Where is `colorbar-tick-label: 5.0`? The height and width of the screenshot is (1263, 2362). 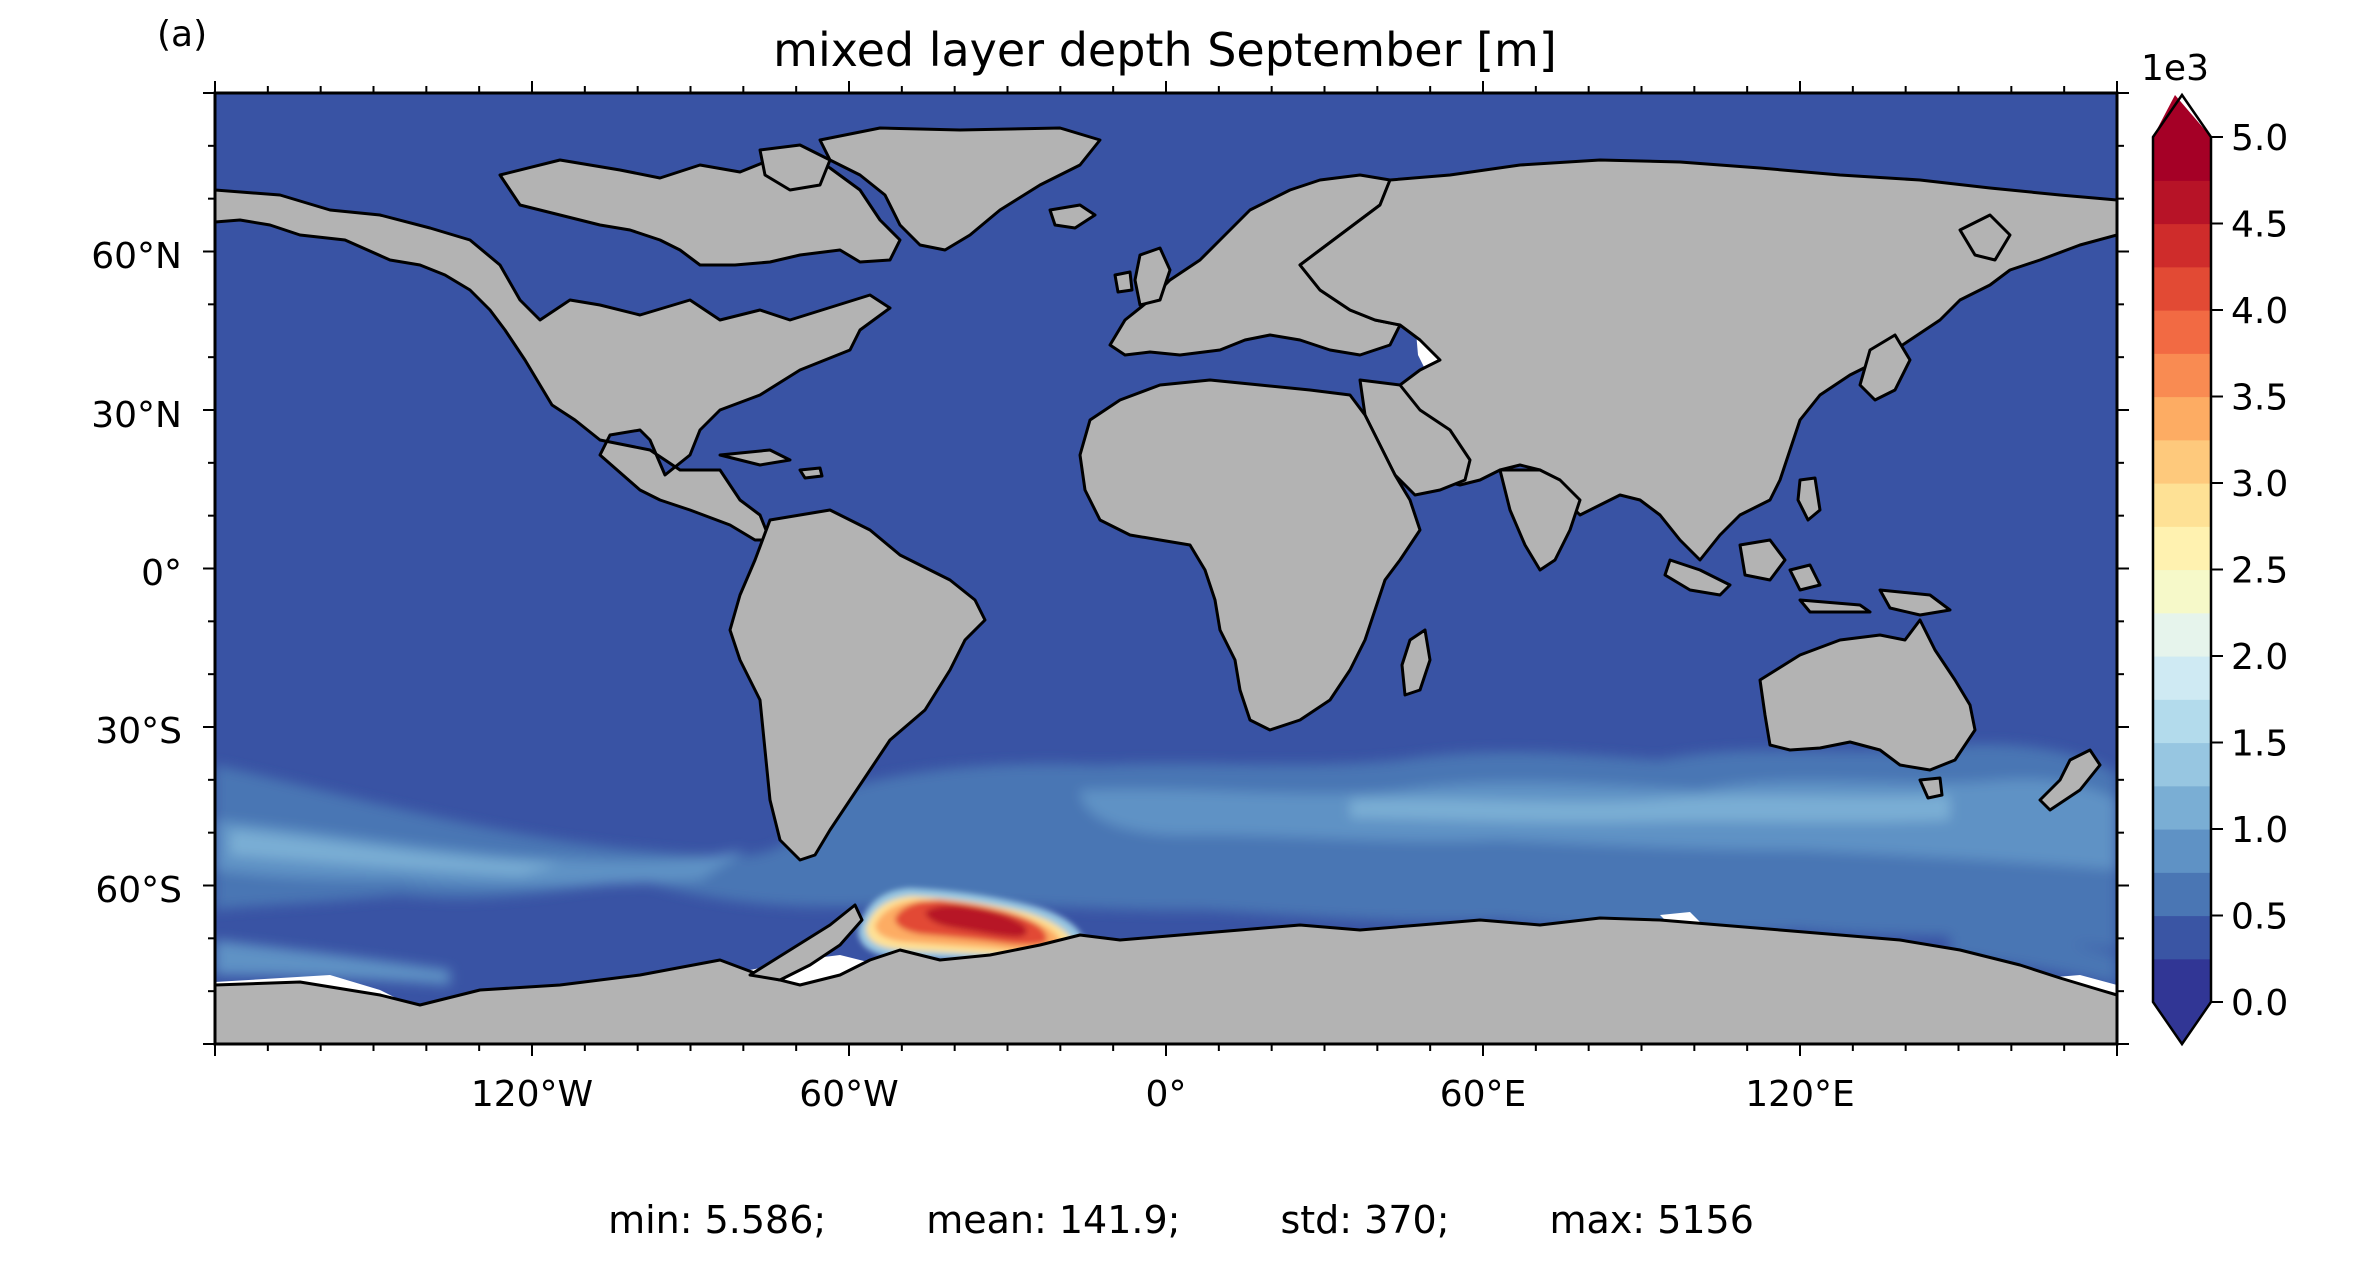
colorbar-tick-label: 5.0 is located at coordinates (2259, 138).